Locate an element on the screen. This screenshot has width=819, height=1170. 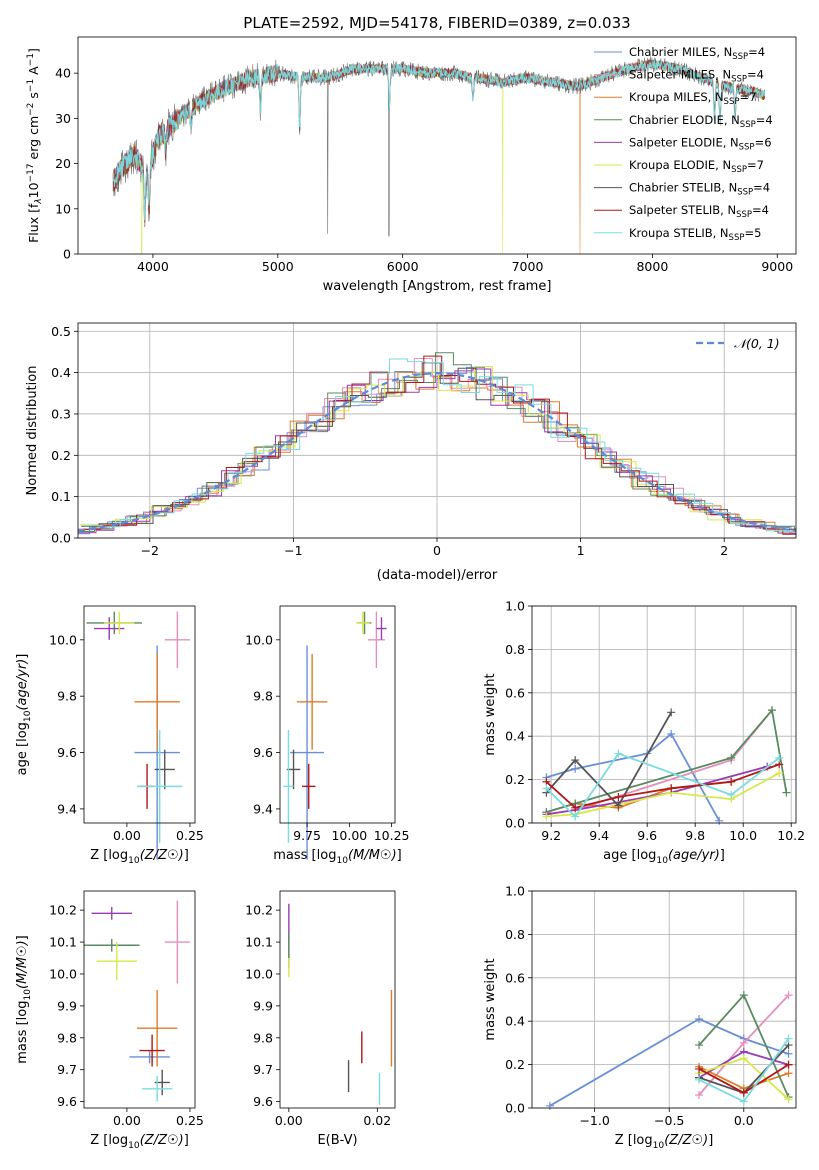
x-tick-label: 9000 is located at coordinates (777, 266).